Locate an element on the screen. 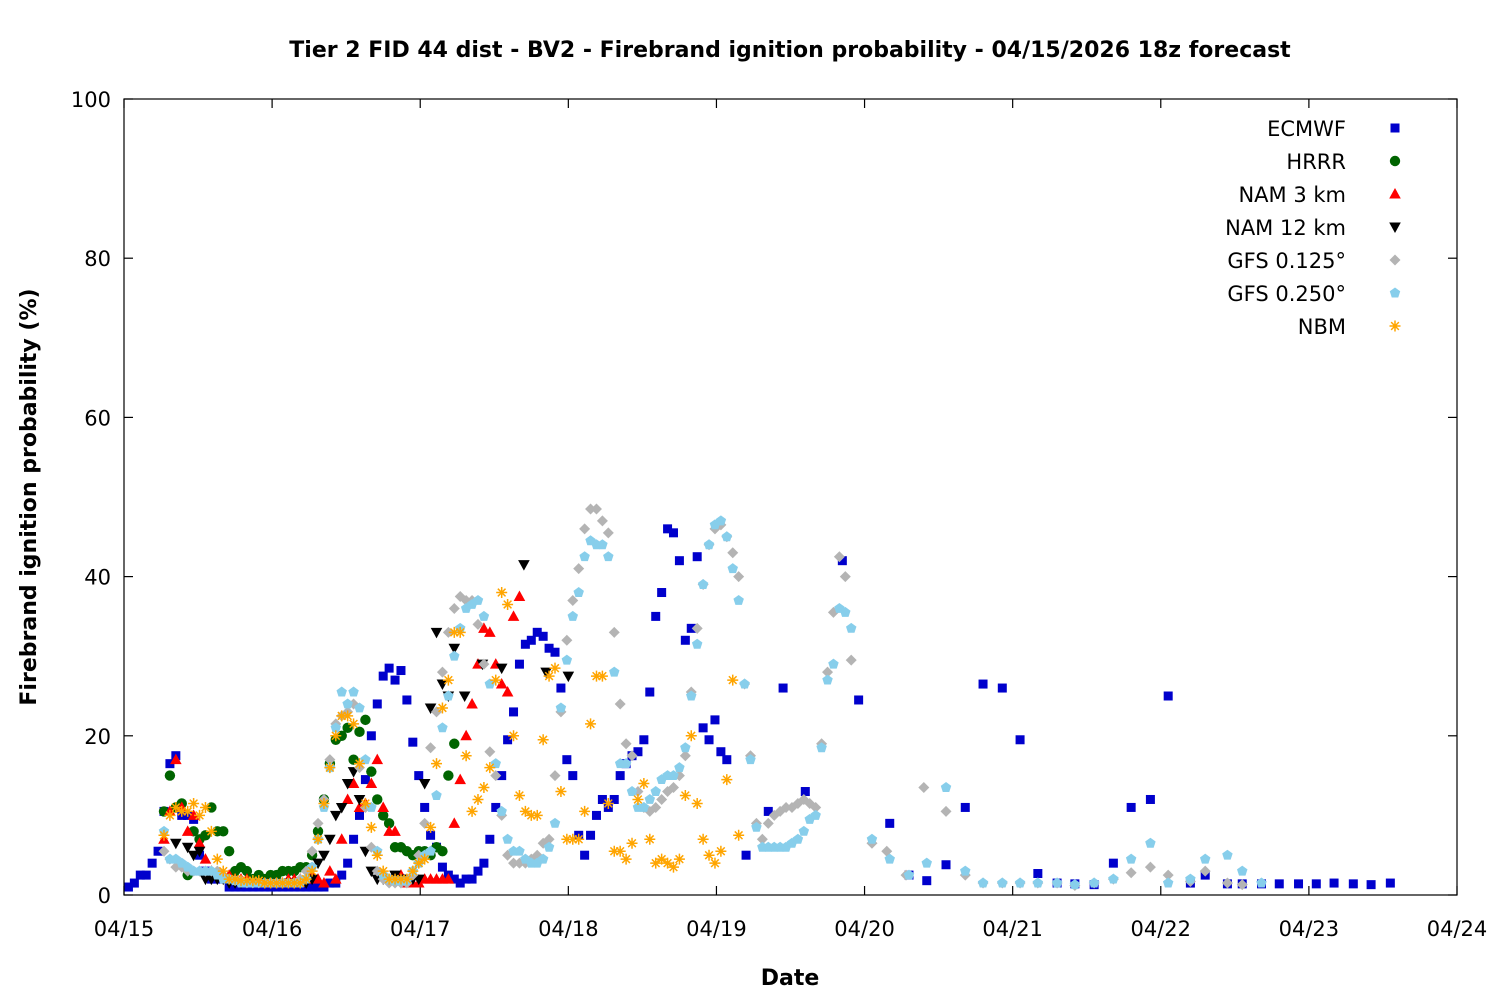  legend-label: ECMWF is located at coordinates (1306, 129).